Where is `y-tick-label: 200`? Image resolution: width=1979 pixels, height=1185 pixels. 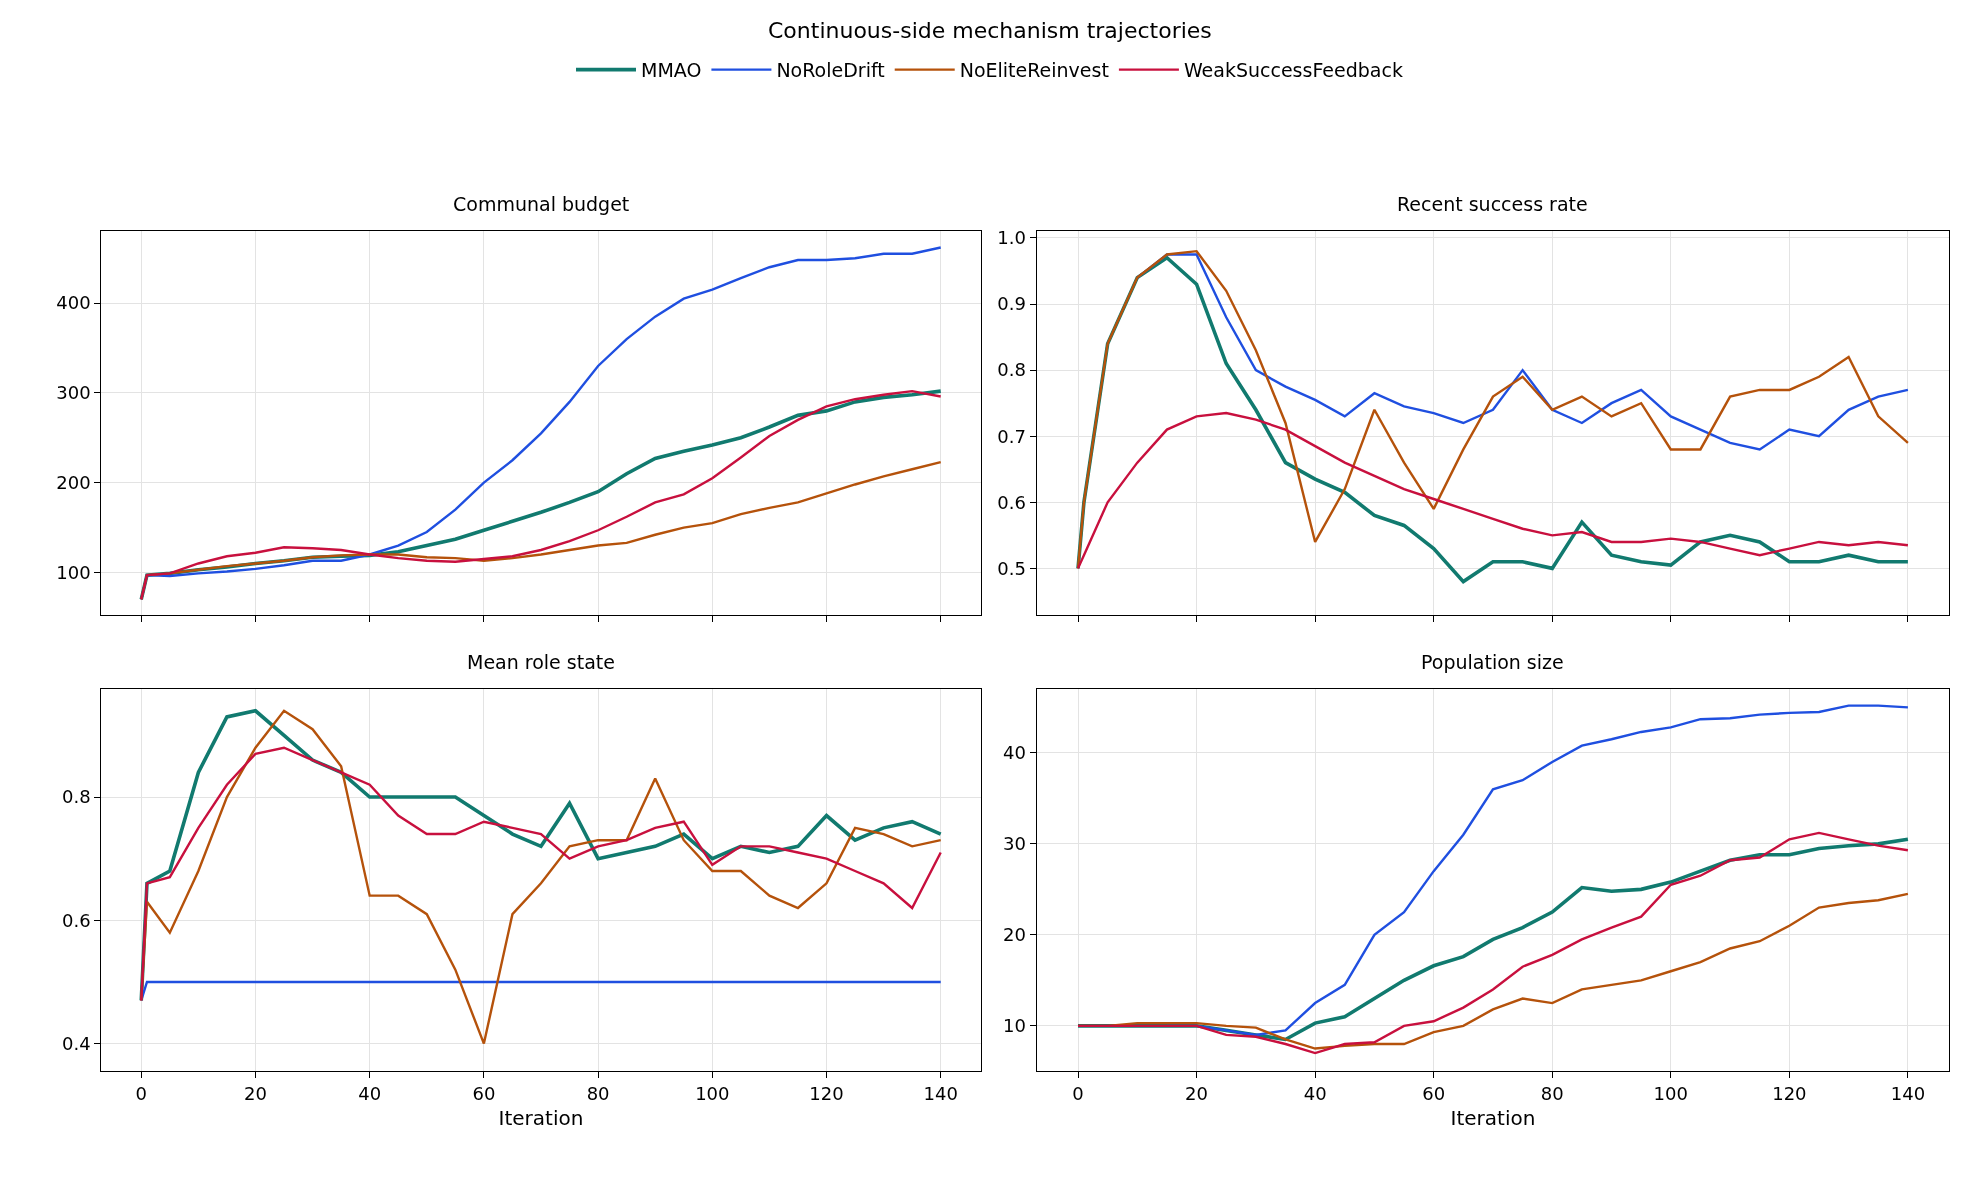
y-tick-label: 200 is located at coordinates (73, 482).